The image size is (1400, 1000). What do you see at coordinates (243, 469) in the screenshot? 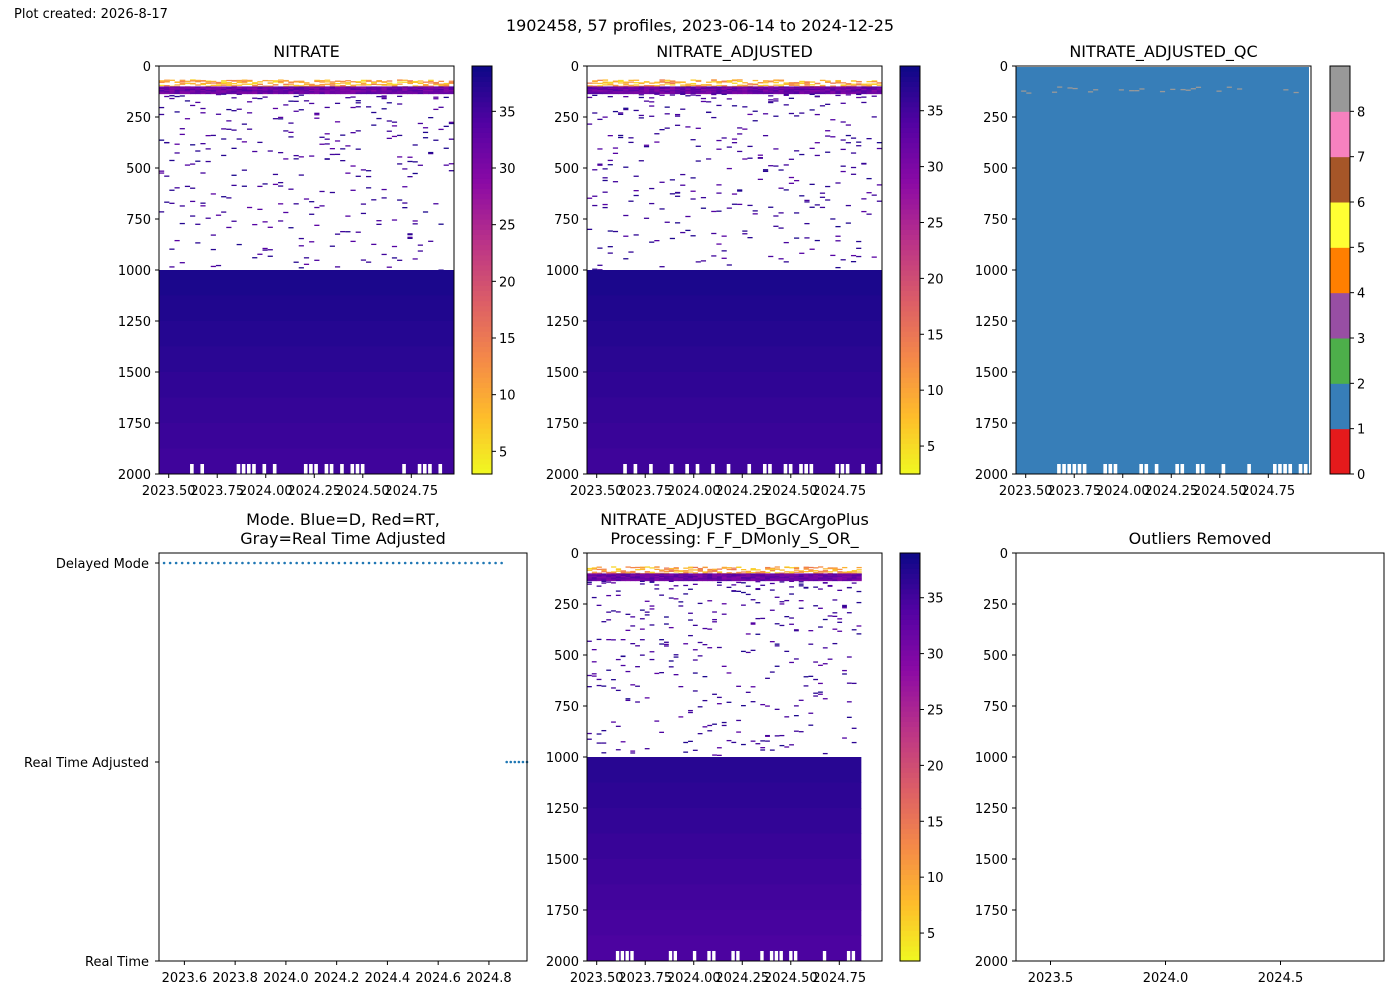
I see `nitrate-gap-cell` at bounding box center [243, 469].